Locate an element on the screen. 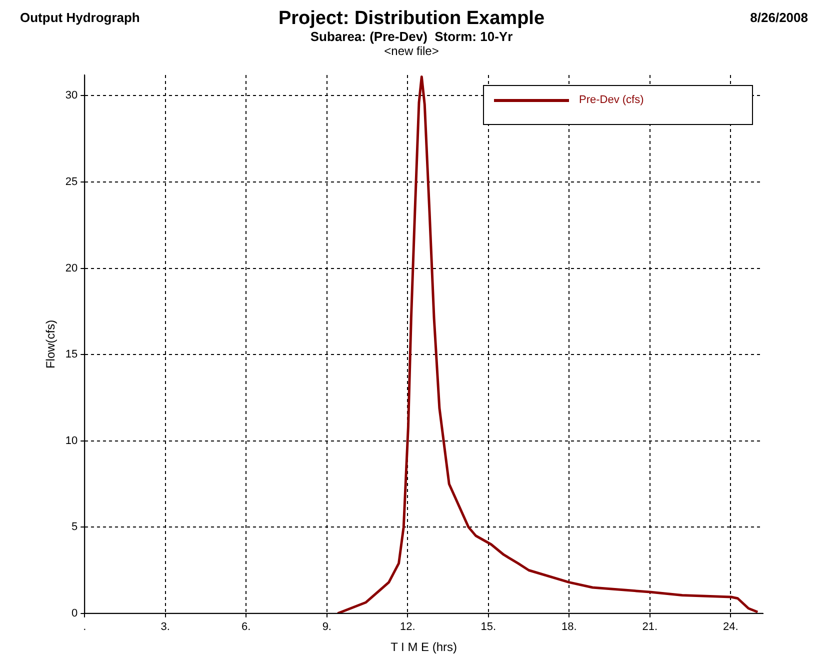 Image resolution: width=823 pixels, height=659 pixels. y-tick-label: 0 is located at coordinates (75, 613).